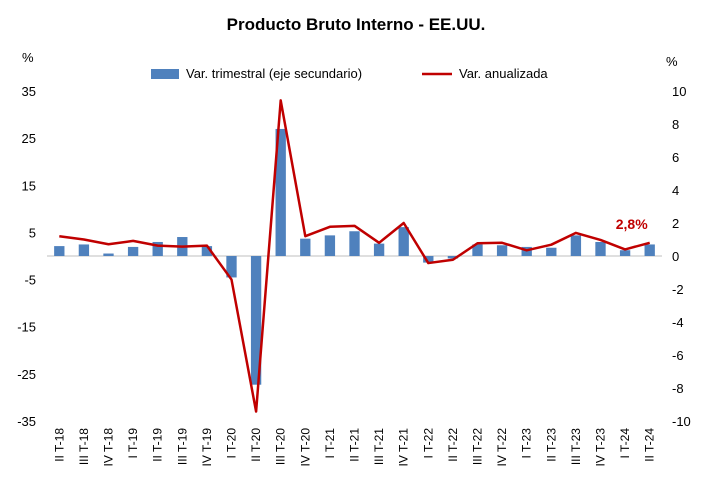  Describe the element at coordinates (678, 322) in the screenshot. I see `right-tick-label: -4` at that location.